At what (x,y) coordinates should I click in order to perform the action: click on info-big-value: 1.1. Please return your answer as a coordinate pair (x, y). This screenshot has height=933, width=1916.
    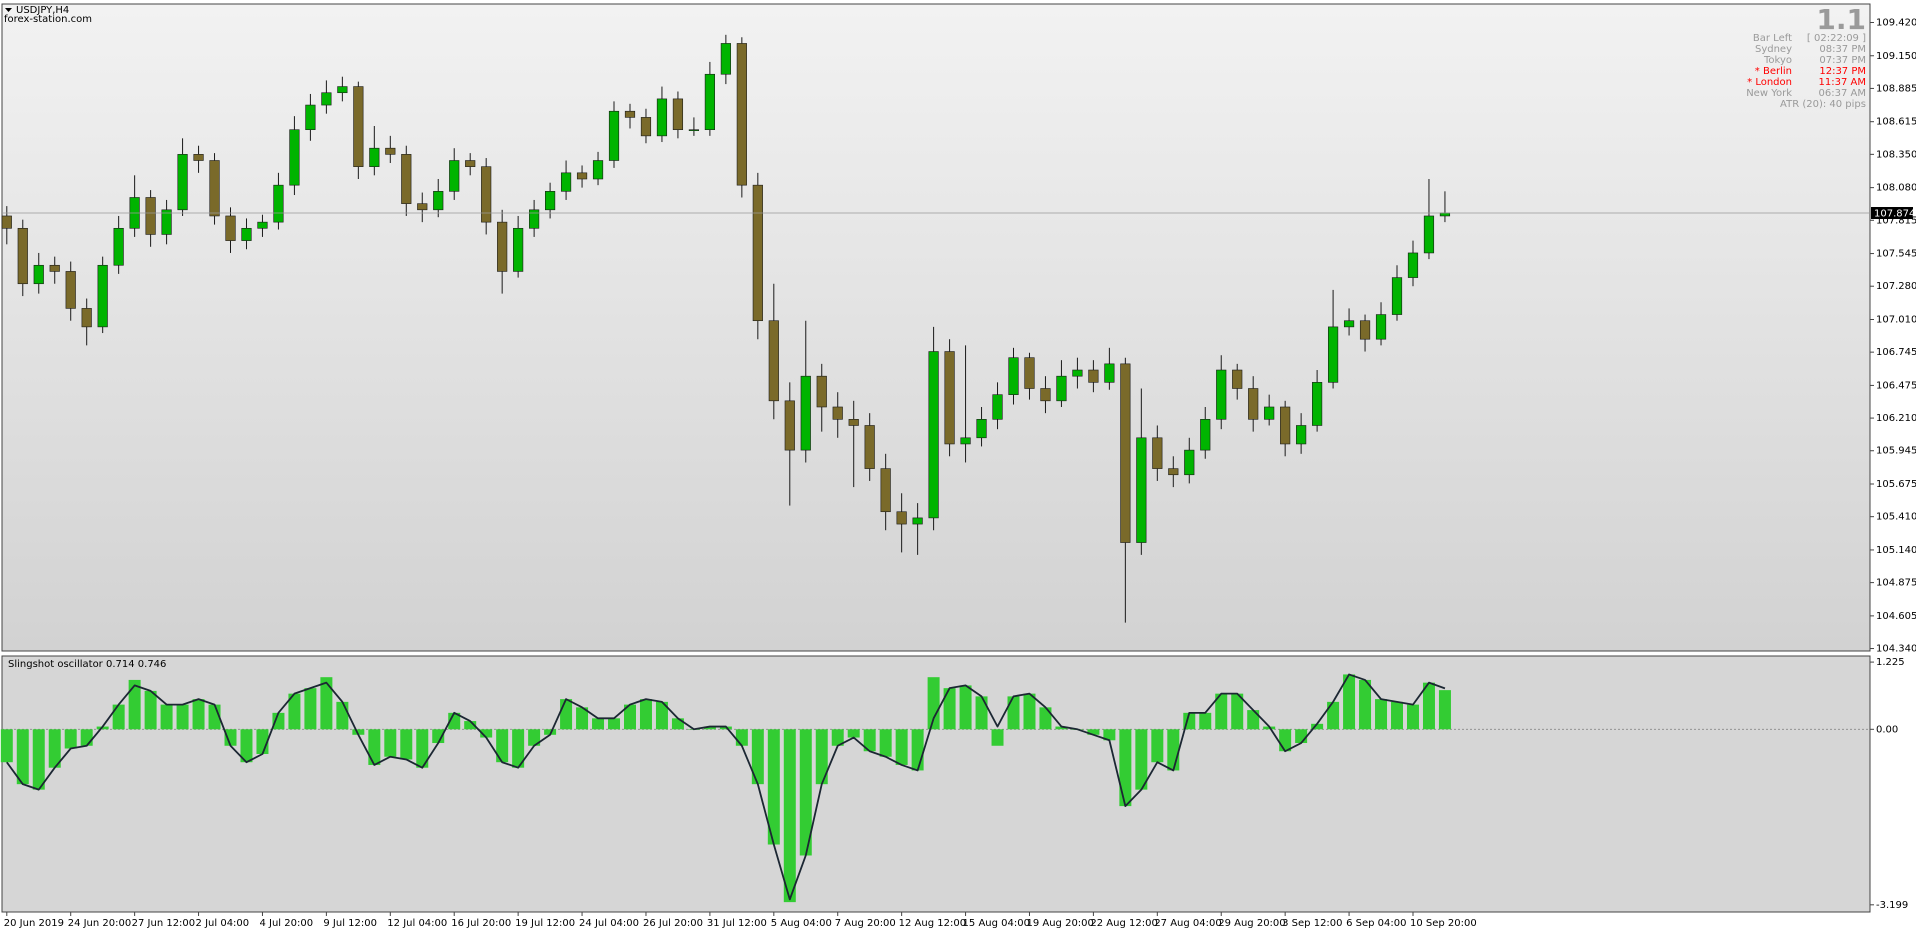
    Looking at the image, I should click on (1841, 19).